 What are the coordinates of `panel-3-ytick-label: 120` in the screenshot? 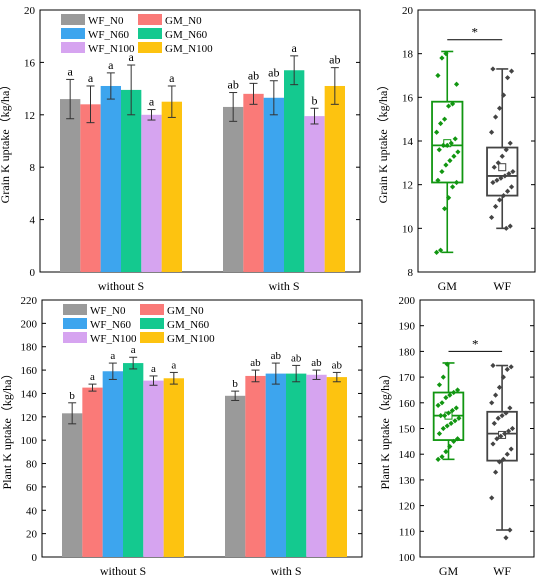 It's located at (29, 418).